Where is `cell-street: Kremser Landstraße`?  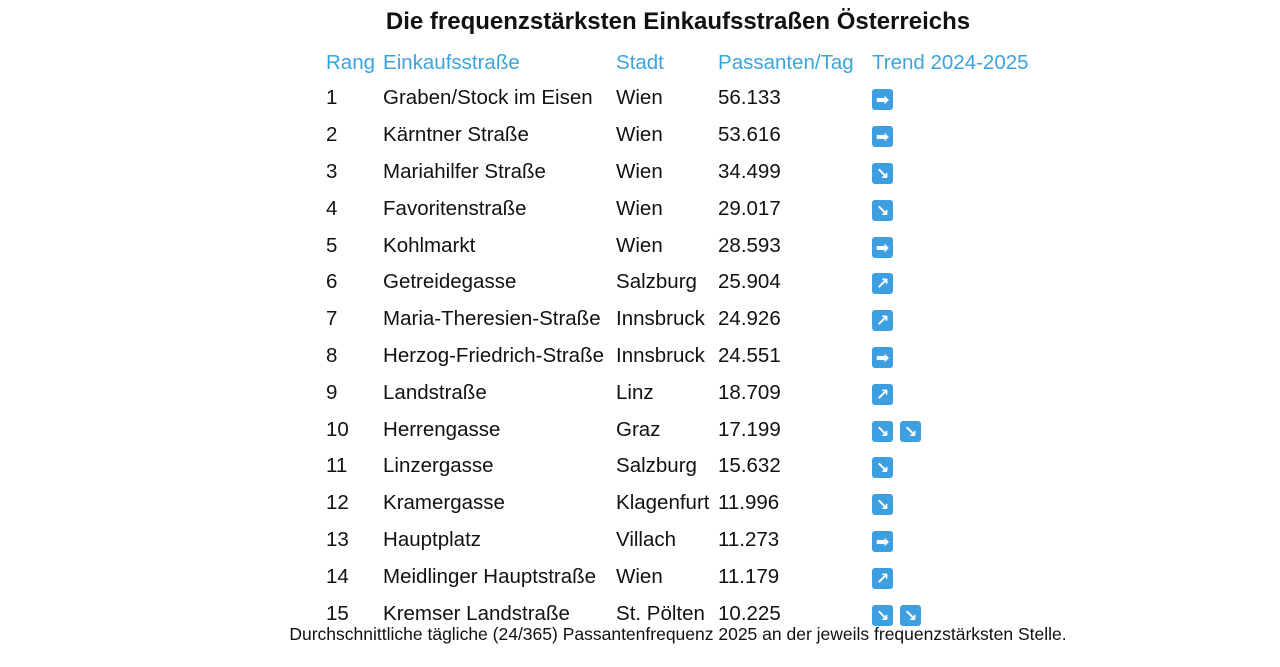
cell-street: Kremser Landstraße is located at coordinates (476, 613).